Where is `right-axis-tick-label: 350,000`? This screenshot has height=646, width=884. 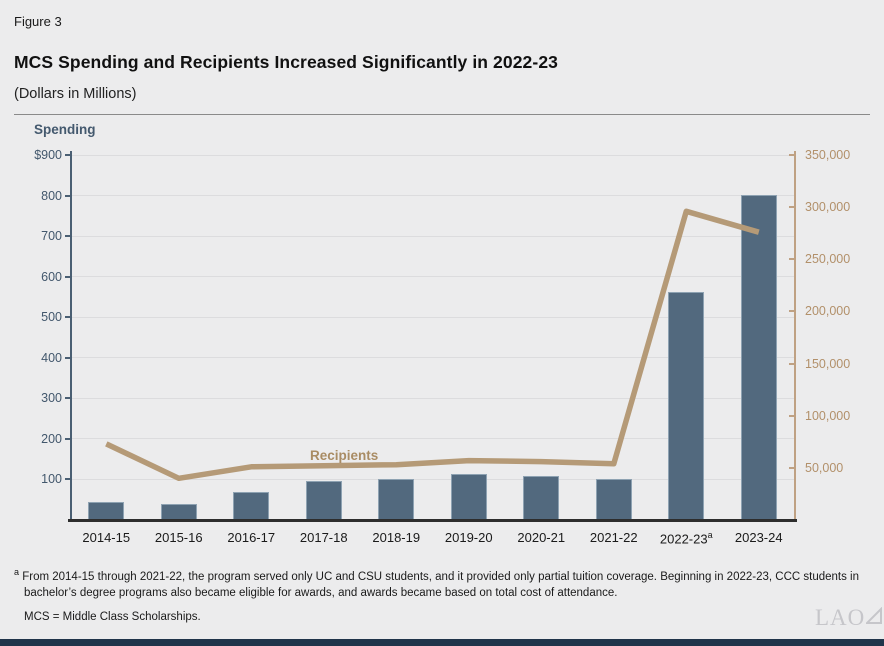
right-axis-tick-label: 350,000 is located at coordinates (828, 155).